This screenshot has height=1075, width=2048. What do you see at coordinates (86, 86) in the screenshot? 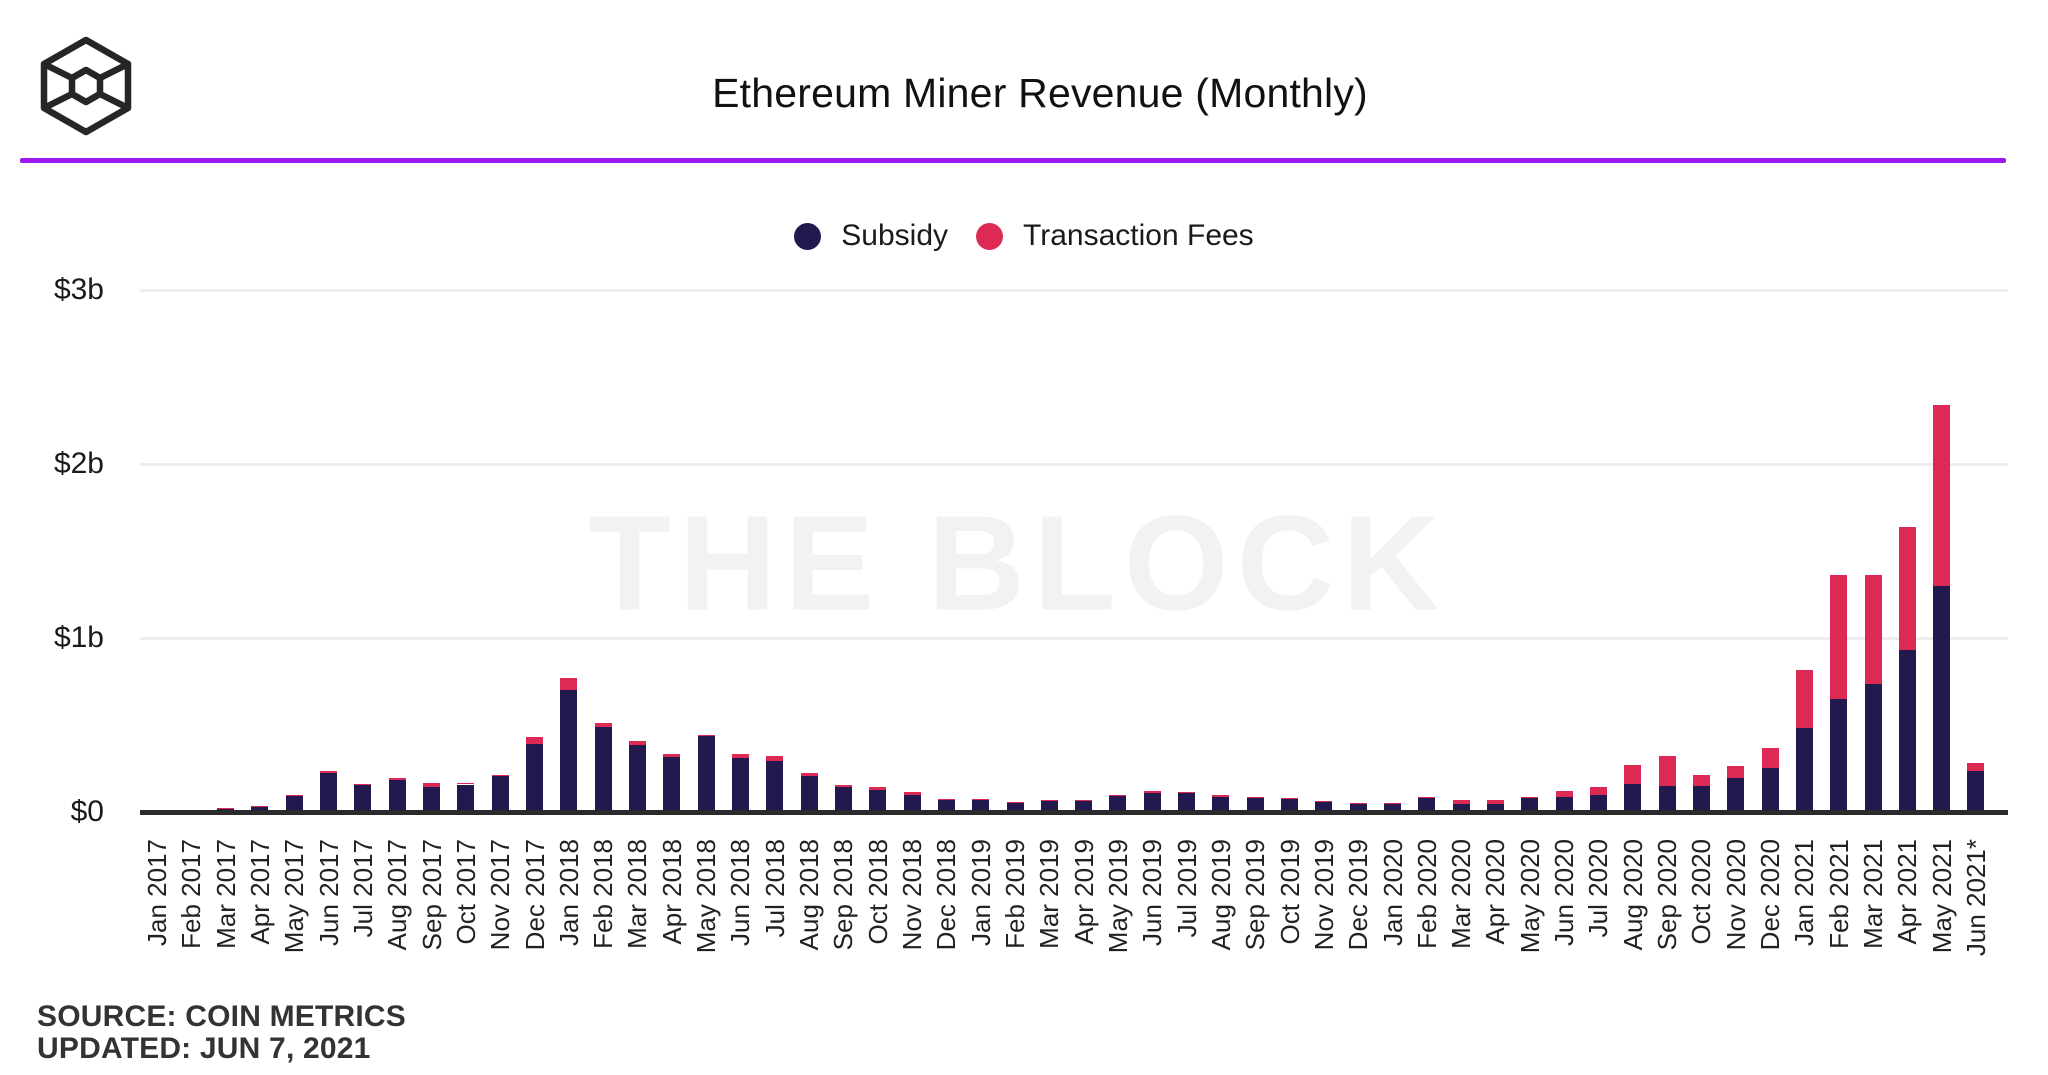
I see `the-block-logo` at bounding box center [86, 86].